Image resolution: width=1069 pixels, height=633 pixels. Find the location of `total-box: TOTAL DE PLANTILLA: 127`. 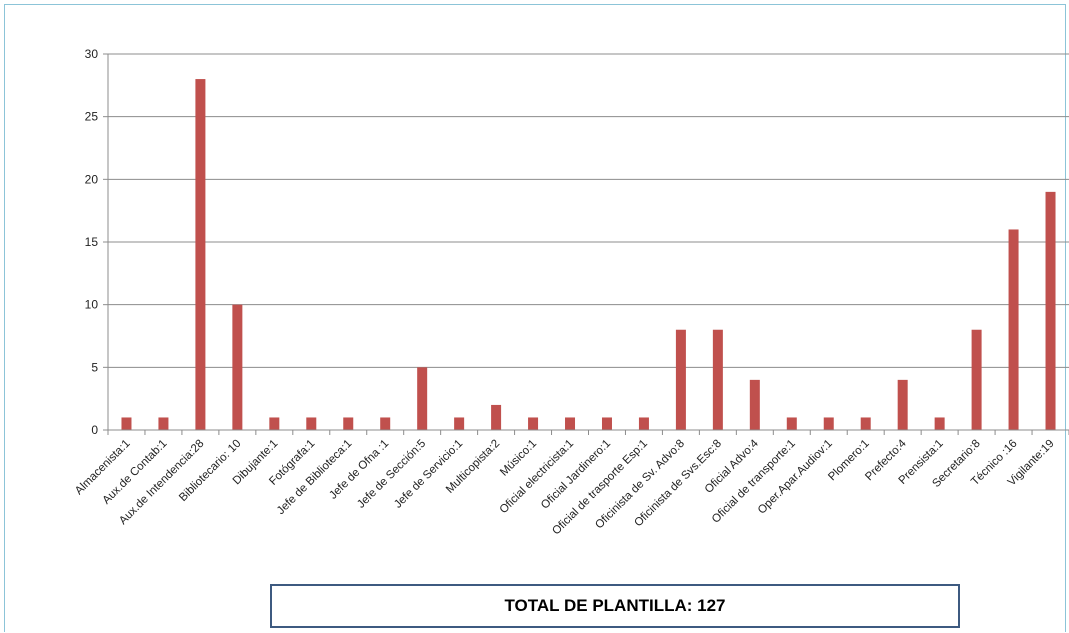

total-box: TOTAL DE PLANTILLA: 127 is located at coordinates (615, 606).